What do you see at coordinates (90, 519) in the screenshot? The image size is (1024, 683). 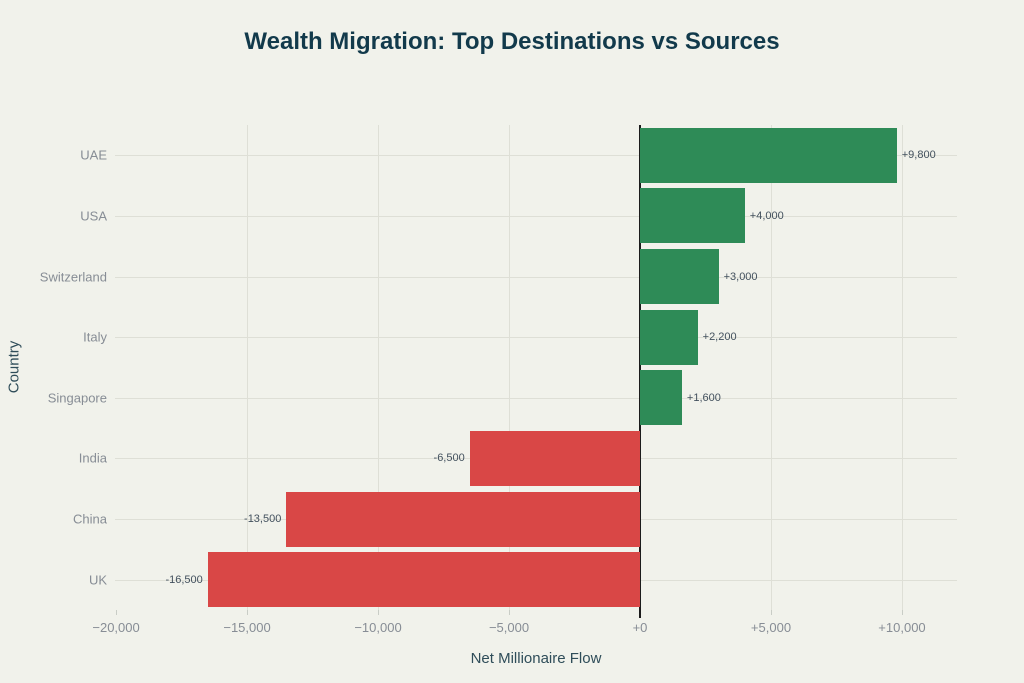 I see `category-label: China` at bounding box center [90, 519].